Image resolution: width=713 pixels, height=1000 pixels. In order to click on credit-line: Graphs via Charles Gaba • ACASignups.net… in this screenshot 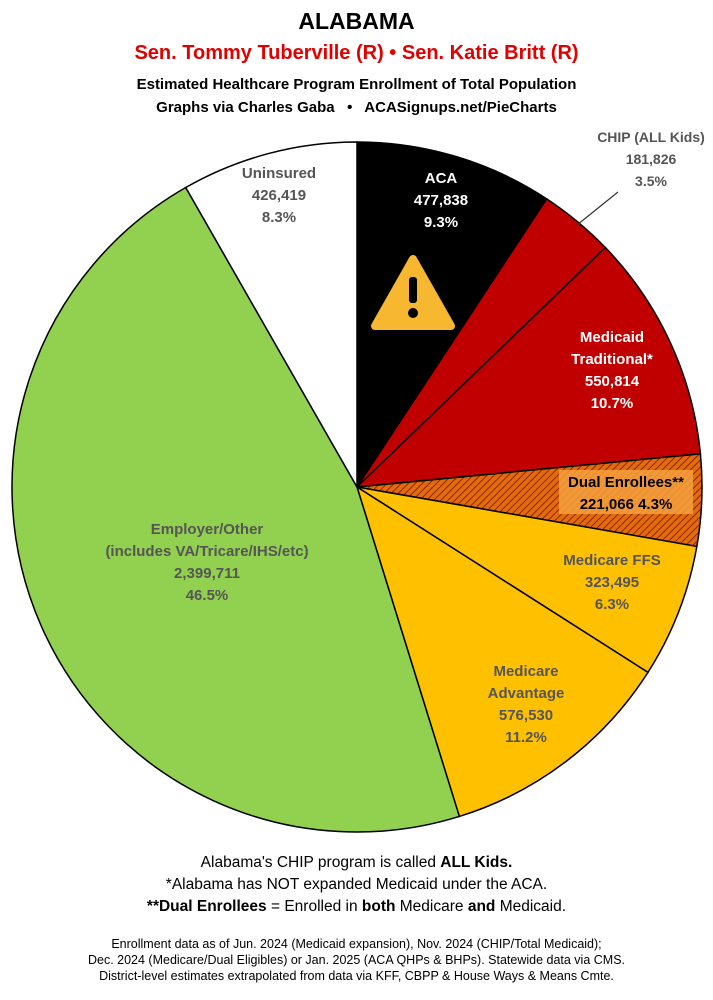, I will do `click(356, 107)`.